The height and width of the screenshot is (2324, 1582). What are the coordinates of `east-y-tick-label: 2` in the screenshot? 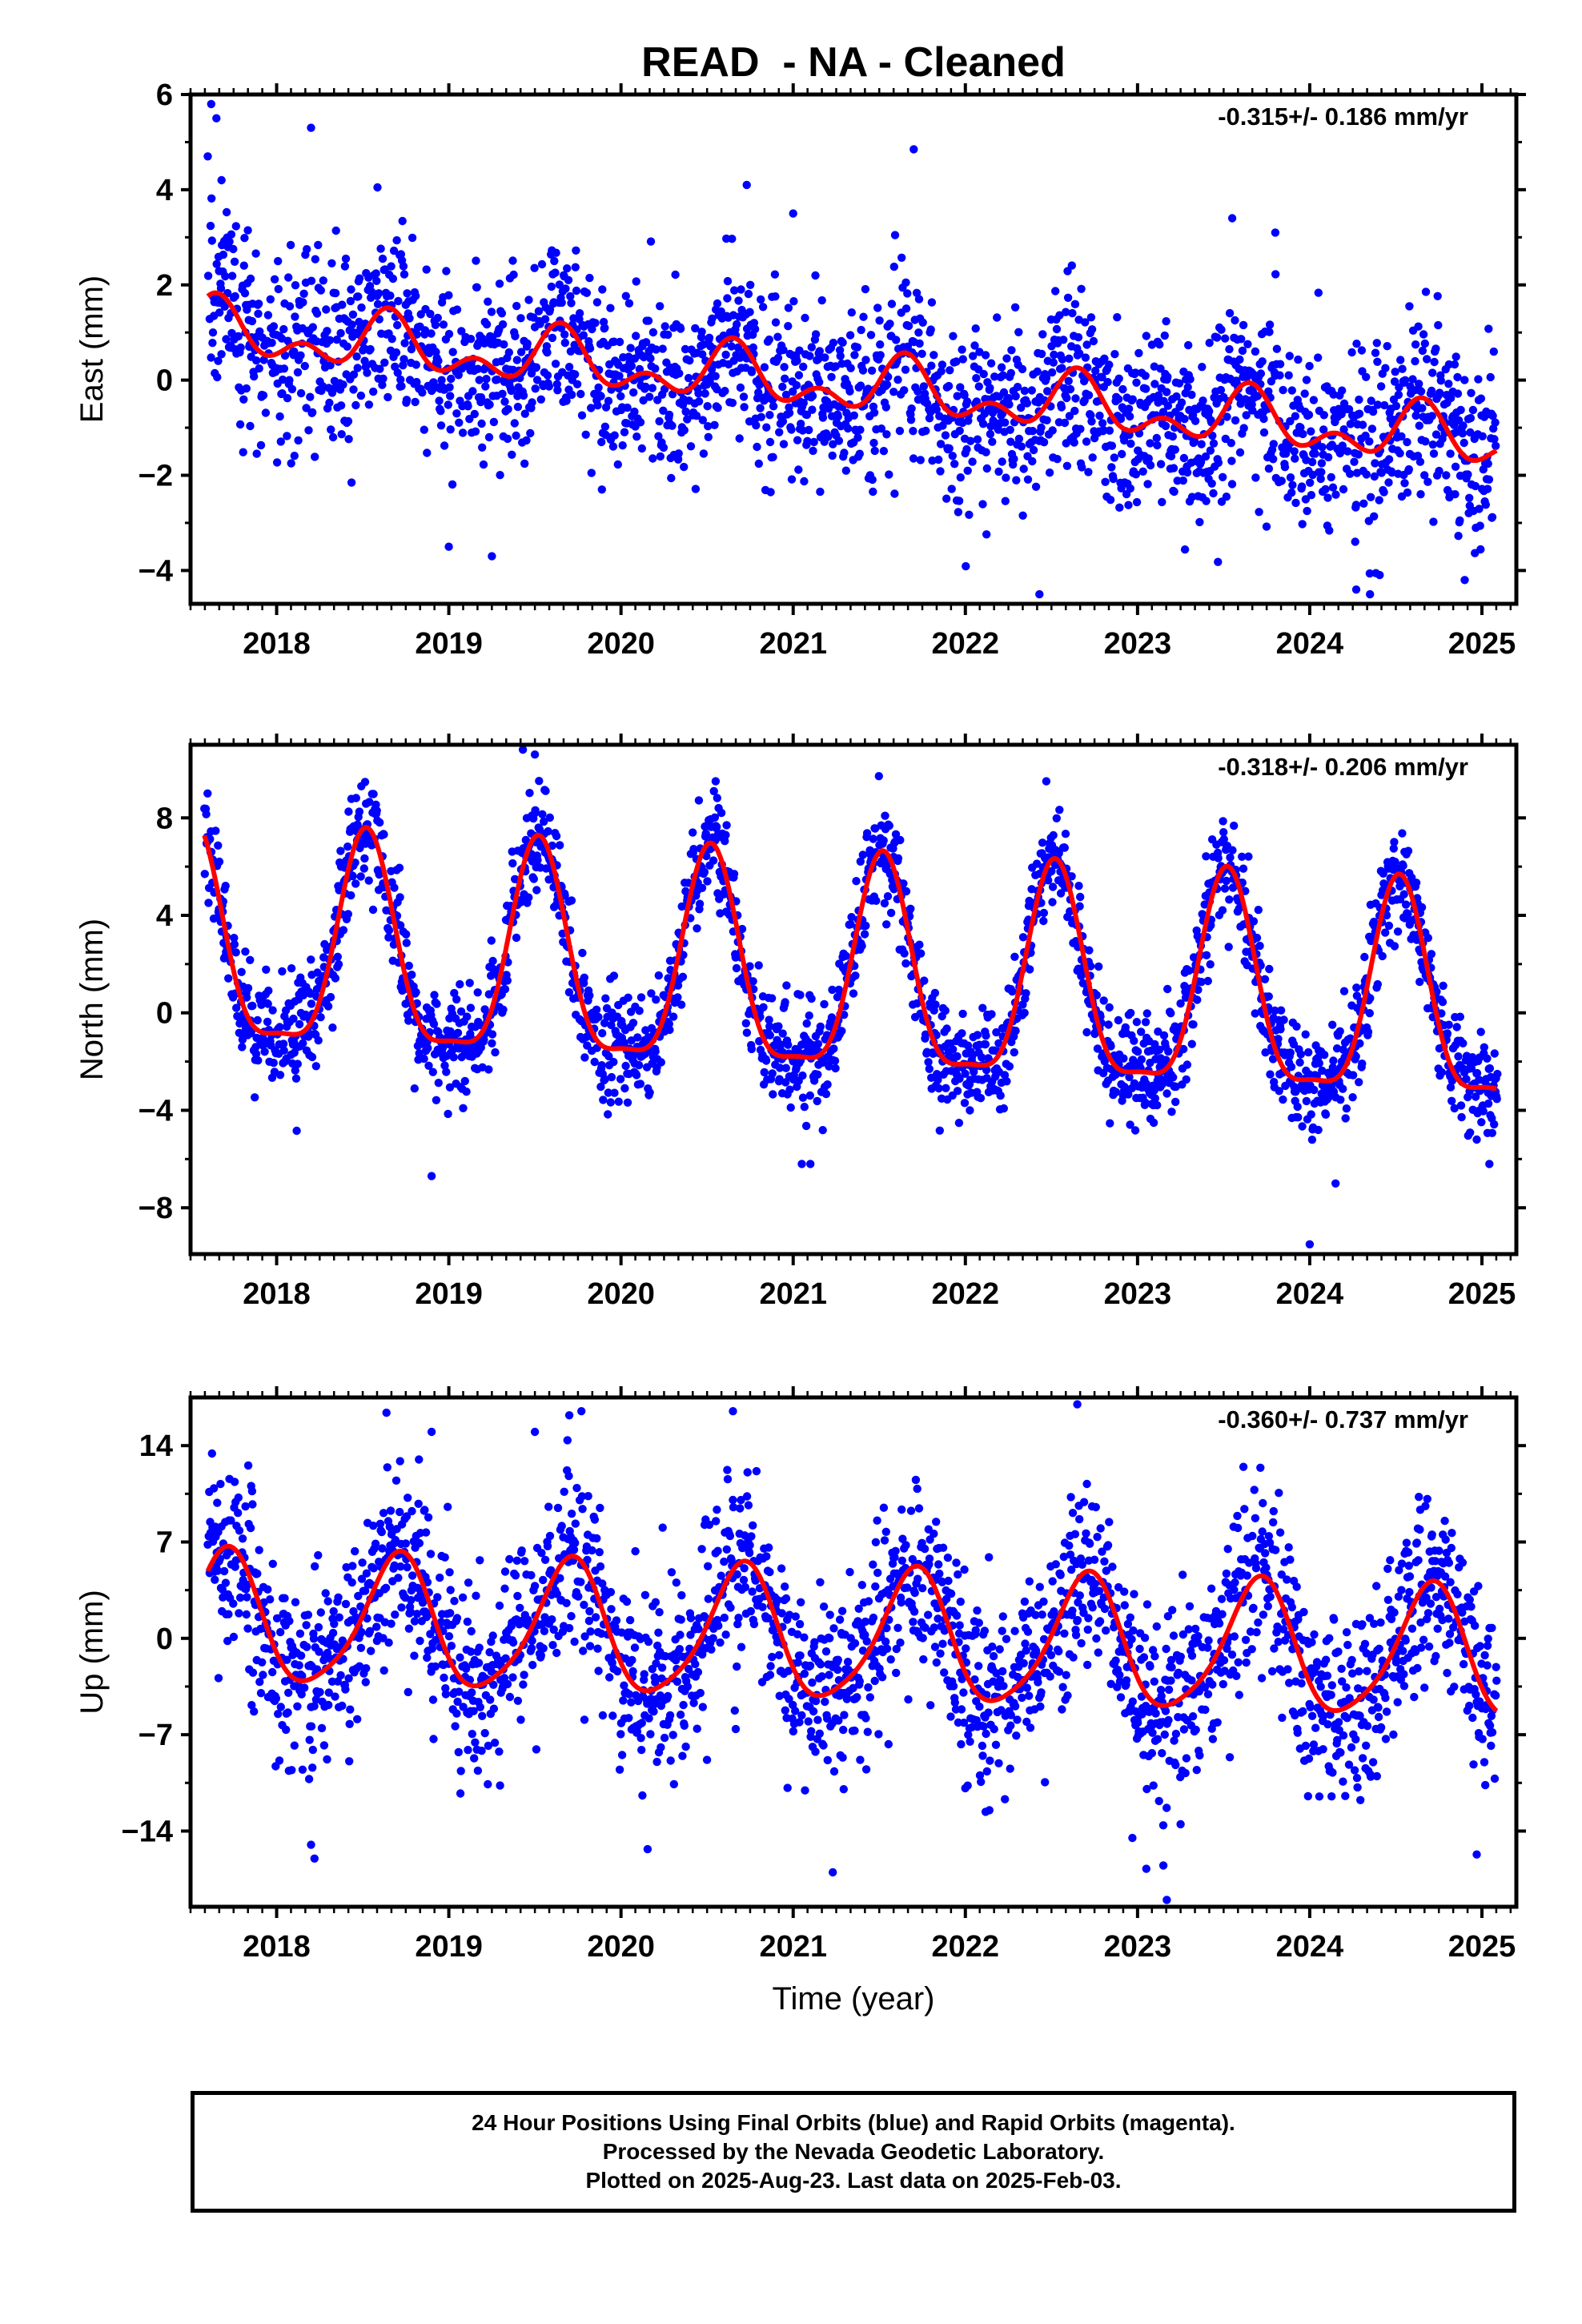 It's located at (164, 286).